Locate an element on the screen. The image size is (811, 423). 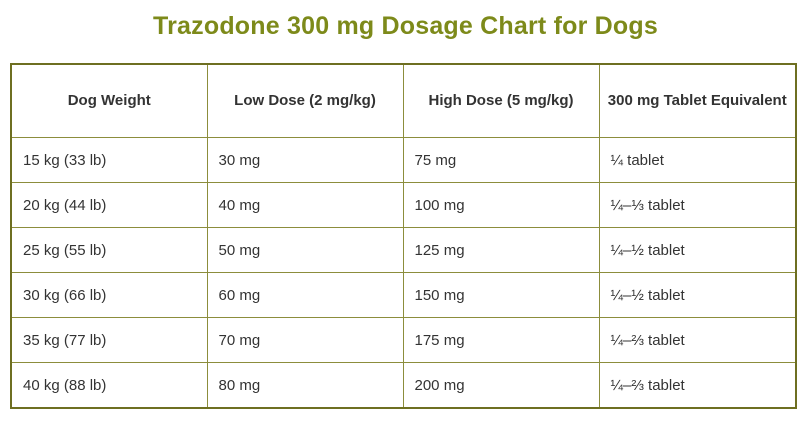
cell-tablet-equivalent: ¼ tablet is located at coordinates (697, 160).